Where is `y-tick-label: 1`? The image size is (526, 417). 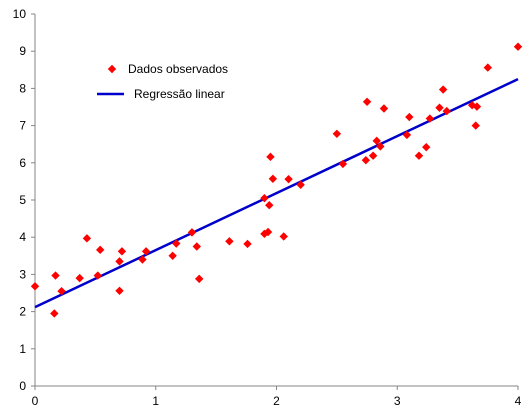
y-tick-label: 1 is located at coordinates (22, 349).